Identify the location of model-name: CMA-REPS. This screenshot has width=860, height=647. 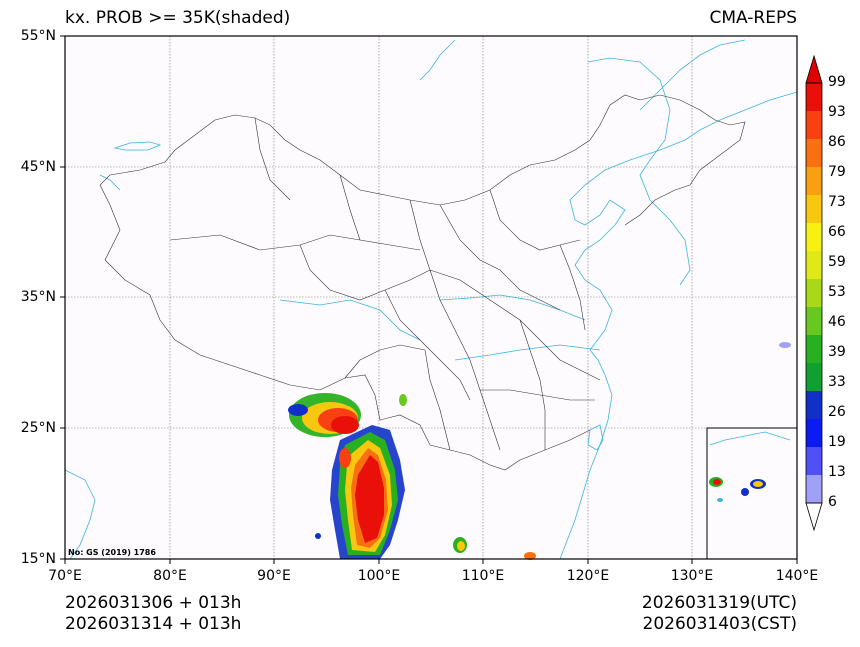
(753, 18).